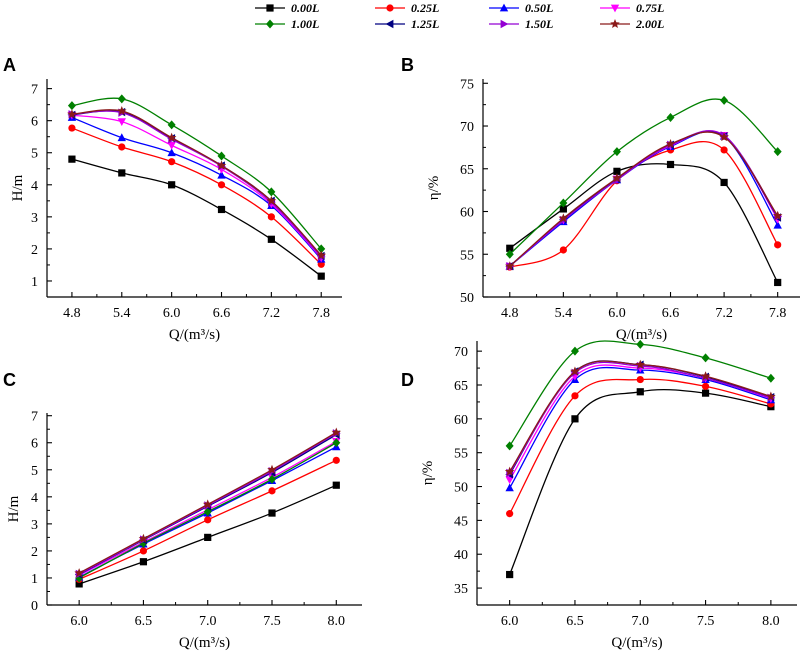 The width and height of the screenshot is (809, 660). Describe the element at coordinates (649, 24) in the screenshot. I see `legend-label: 2.00L` at that location.